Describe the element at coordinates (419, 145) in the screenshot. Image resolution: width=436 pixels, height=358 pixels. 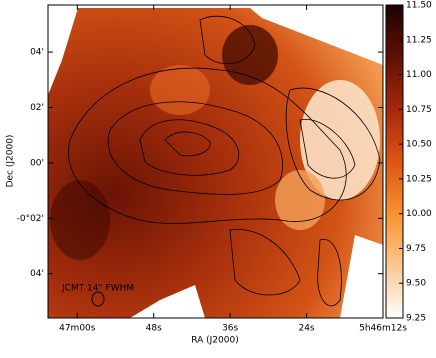
I see `colorbar-tick-label: 10.50` at that location.